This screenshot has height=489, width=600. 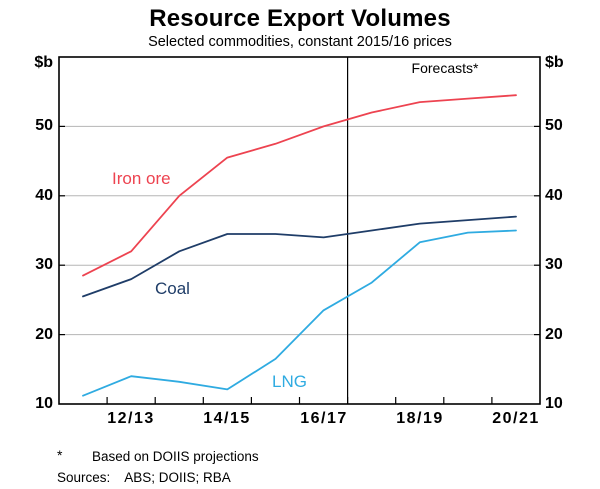 I want to click on y-axis-unit-left: $b, so click(x=43, y=62).